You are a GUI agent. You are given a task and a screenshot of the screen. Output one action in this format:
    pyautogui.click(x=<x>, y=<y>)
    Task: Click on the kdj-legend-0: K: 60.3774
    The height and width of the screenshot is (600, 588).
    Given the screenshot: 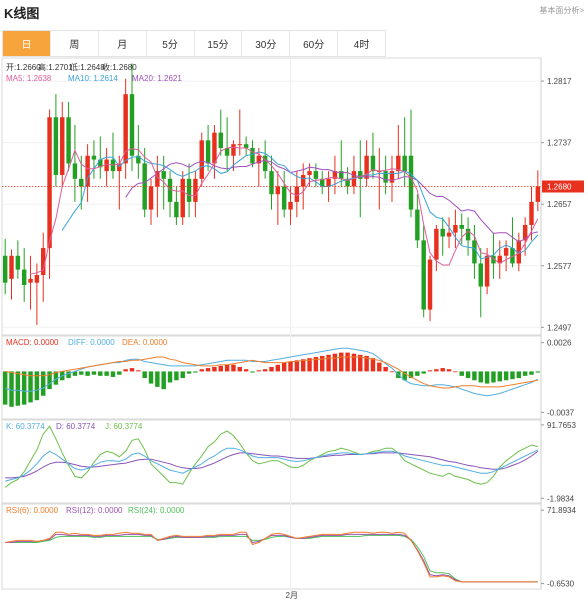 What is the action you would take?
    pyautogui.click(x=25, y=426)
    